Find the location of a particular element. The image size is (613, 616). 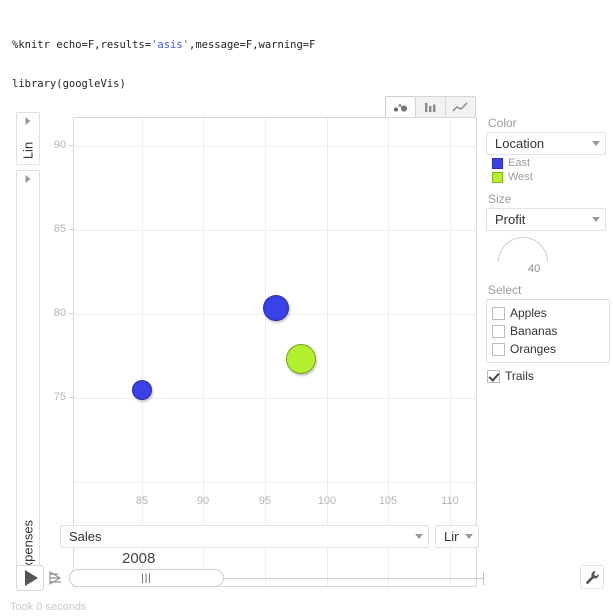

legend-label-east: East is located at coordinates (519, 163).